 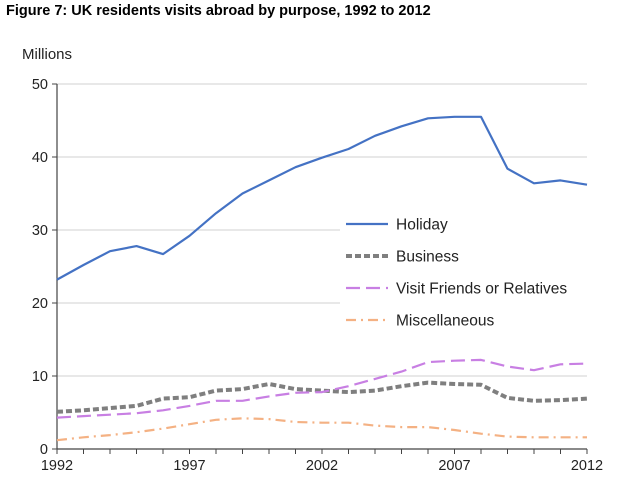 What do you see at coordinates (47, 54) in the screenshot?
I see `y-axis-unit-label: Millions` at bounding box center [47, 54].